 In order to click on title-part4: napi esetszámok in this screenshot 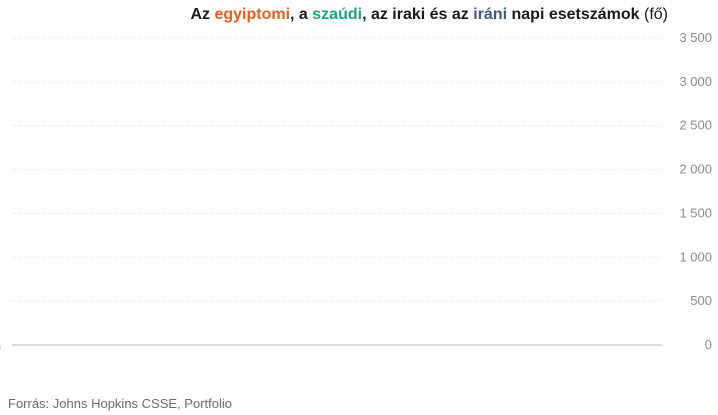, I will do `click(573, 14)`.